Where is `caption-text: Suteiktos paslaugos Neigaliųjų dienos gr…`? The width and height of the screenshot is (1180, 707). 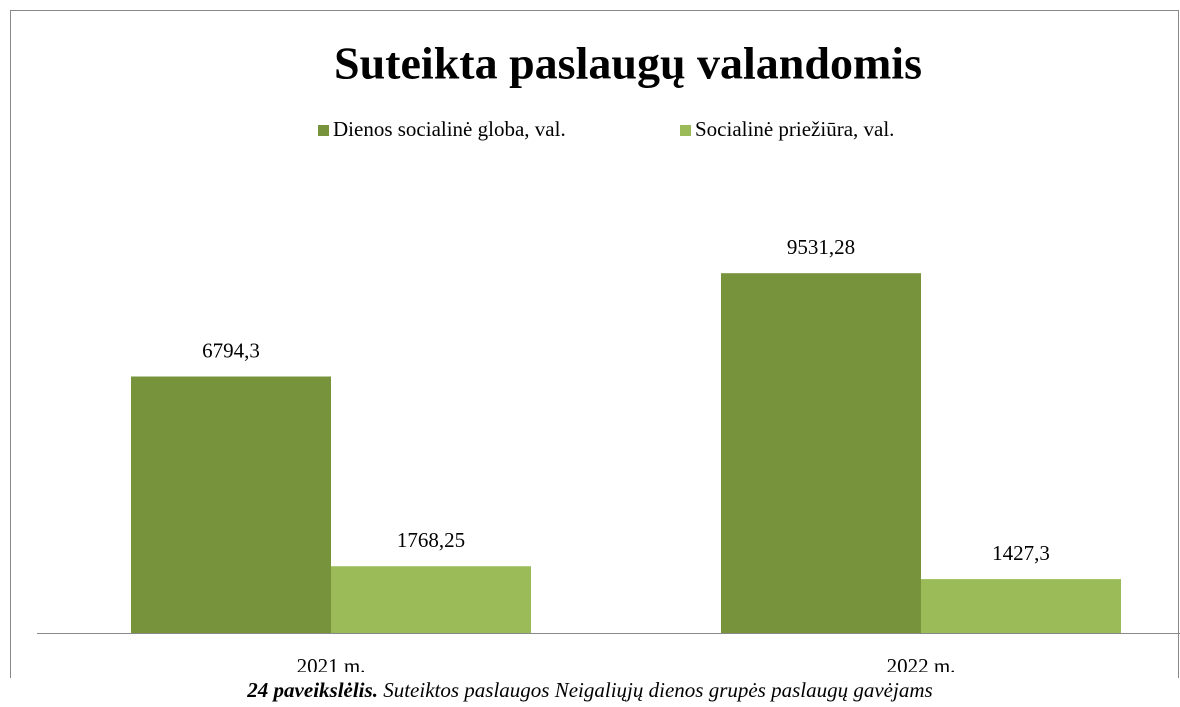 caption-text: Suteiktos paslaugos Neigaliųjų dienos gr… is located at coordinates (658, 690).